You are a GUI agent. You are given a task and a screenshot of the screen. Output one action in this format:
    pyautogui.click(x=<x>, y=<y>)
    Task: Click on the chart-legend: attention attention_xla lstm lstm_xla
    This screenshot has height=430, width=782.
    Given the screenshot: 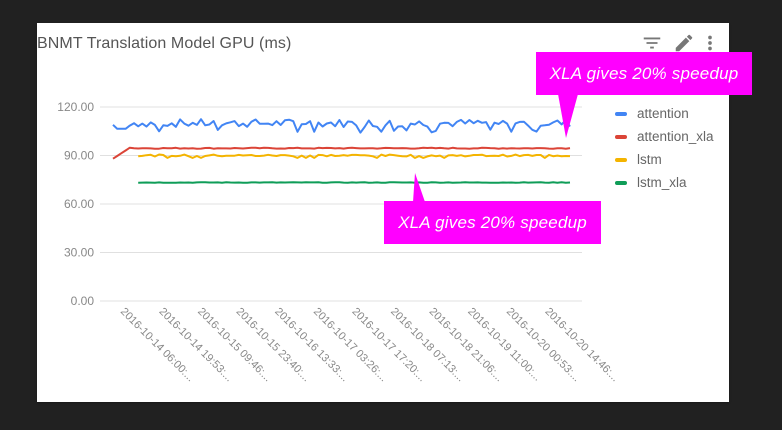 What is the action you would take?
    pyautogui.click(x=664, y=148)
    